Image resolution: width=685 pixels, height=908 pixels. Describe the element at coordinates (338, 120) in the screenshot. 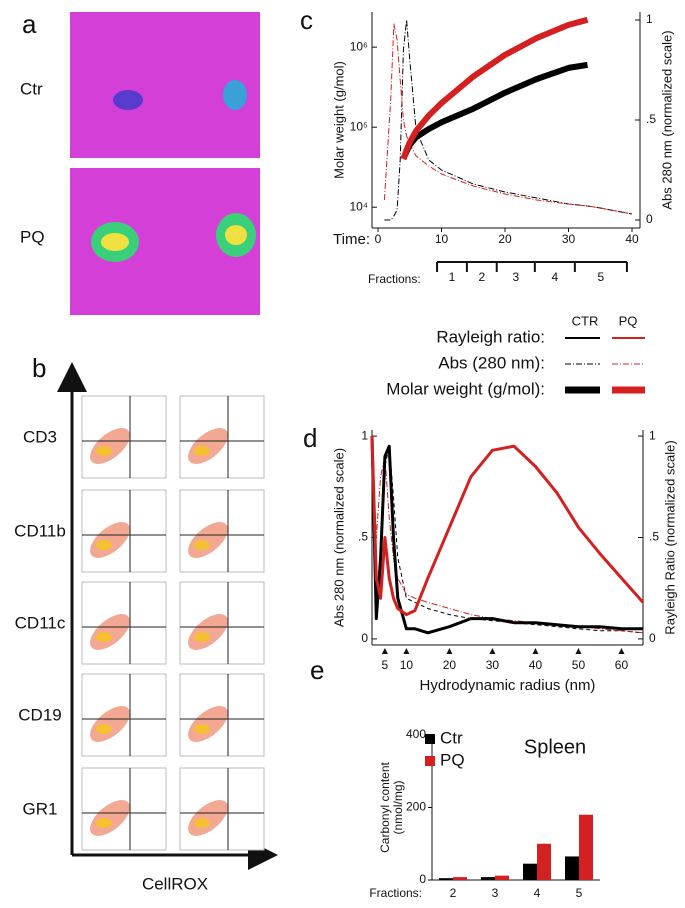

I see `y-label: Molar weight (g/mol)` at that location.